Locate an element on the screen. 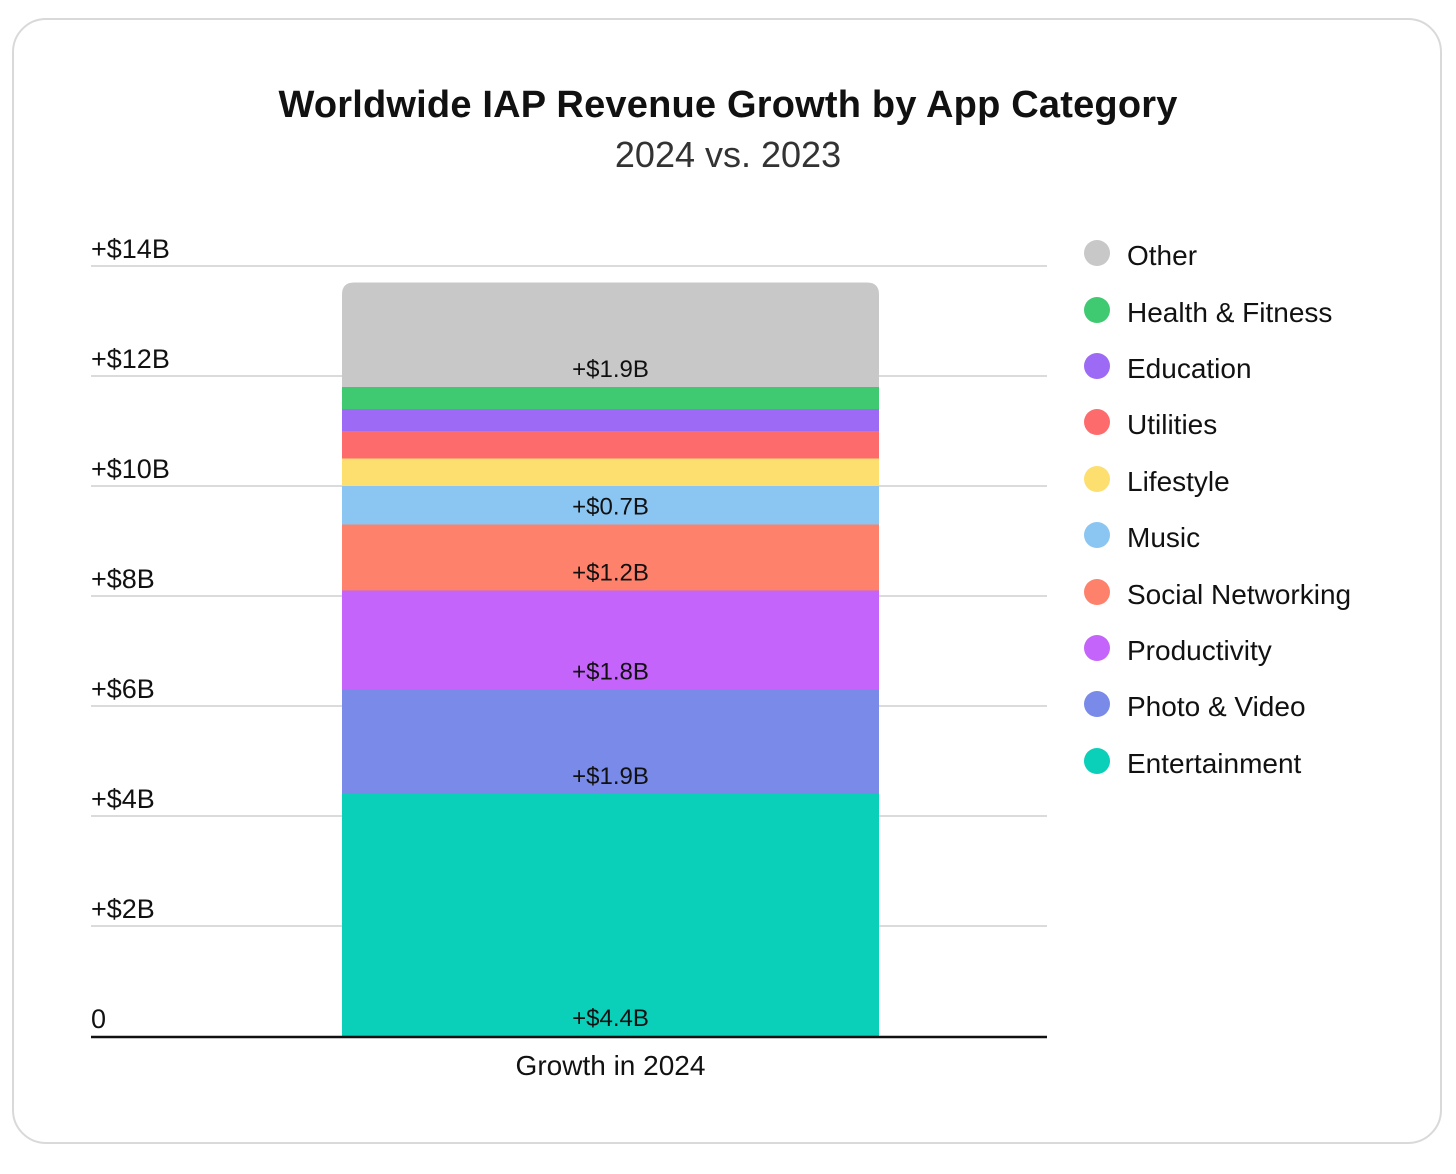 Image resolution: width=1456 pixels, height=1174 pixels. legend-item: Lifestyle is located at coordinates (1217, 482).